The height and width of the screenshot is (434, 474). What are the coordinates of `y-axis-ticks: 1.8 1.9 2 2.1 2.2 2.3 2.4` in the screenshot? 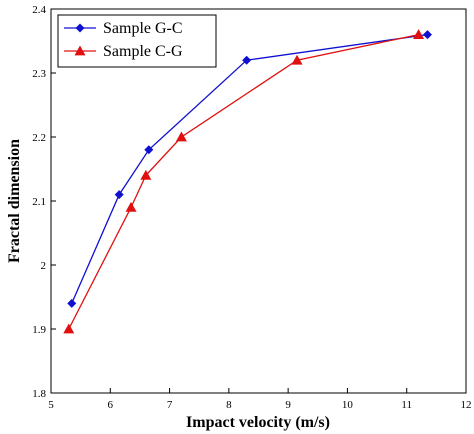 It's located at (44, 202).